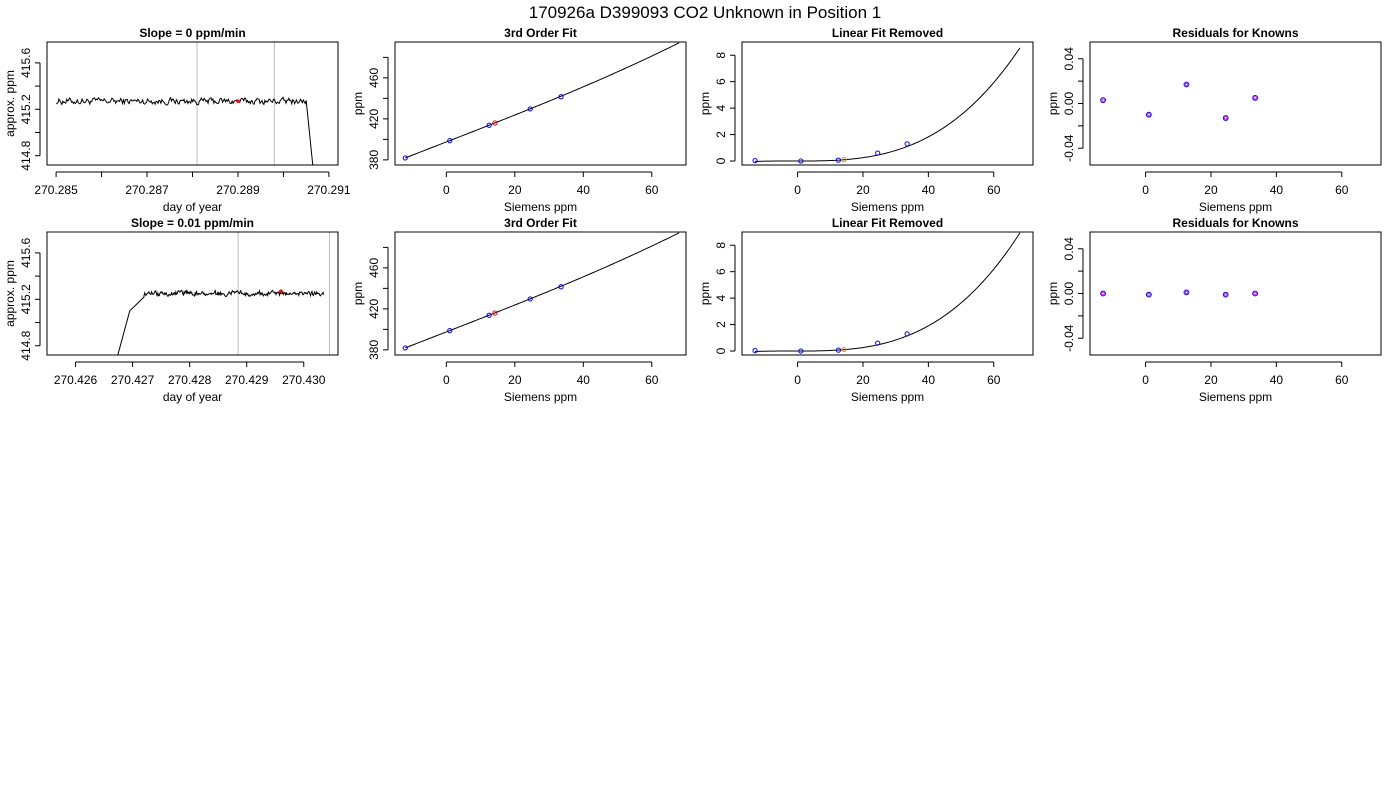 The width and height of the screenshot is (1400, 800). What do you see at coordinates (30, 109) in the screenshot?
I see `y-axis: 414.8 415.2 415.6` at bounding box center [30, 109].